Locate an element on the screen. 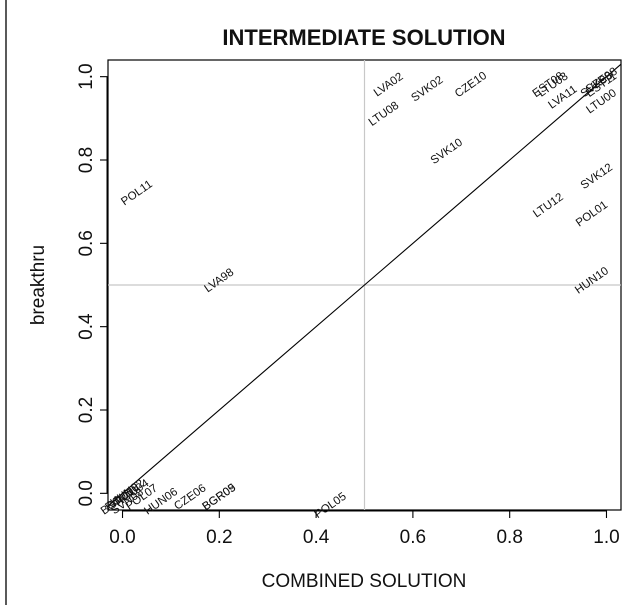 This screenshot has height=605, width=633. point-label: LTU08 is located at coordinates (384, 114).